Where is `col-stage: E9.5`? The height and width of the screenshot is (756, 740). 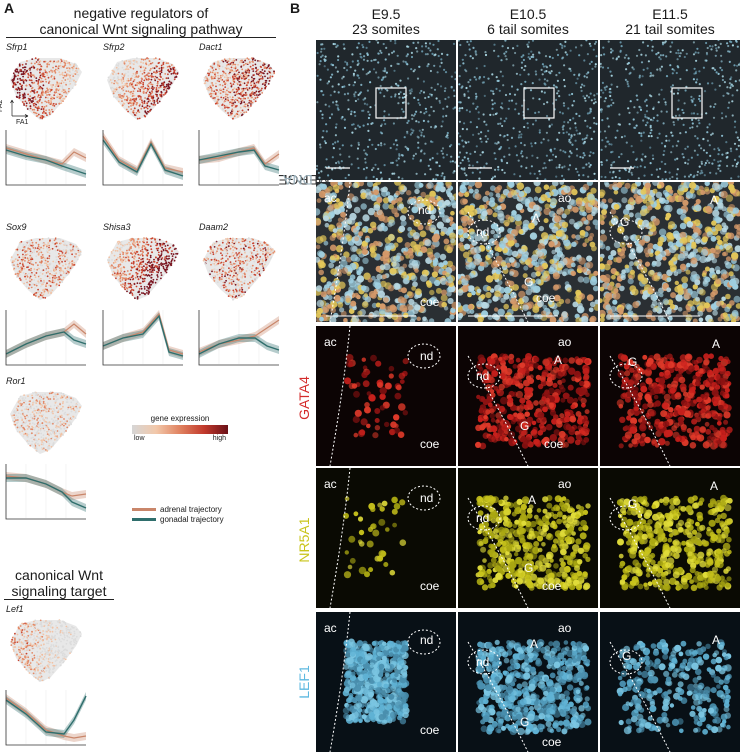
col-stage: E9.5 is located at coordinates (386, 14).